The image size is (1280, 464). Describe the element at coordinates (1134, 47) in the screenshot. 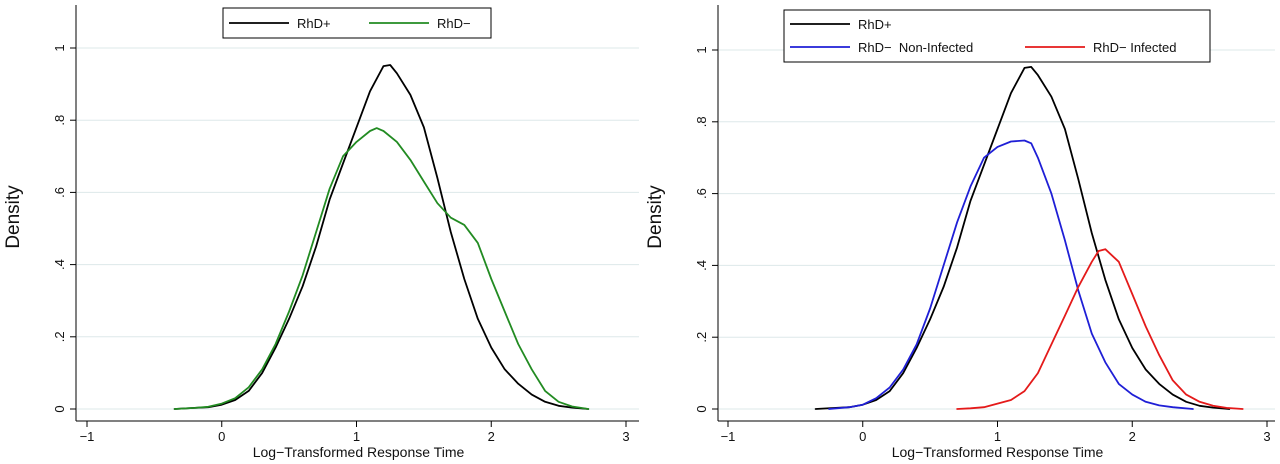

I see `legend-label: RhD− Infected` at that location.